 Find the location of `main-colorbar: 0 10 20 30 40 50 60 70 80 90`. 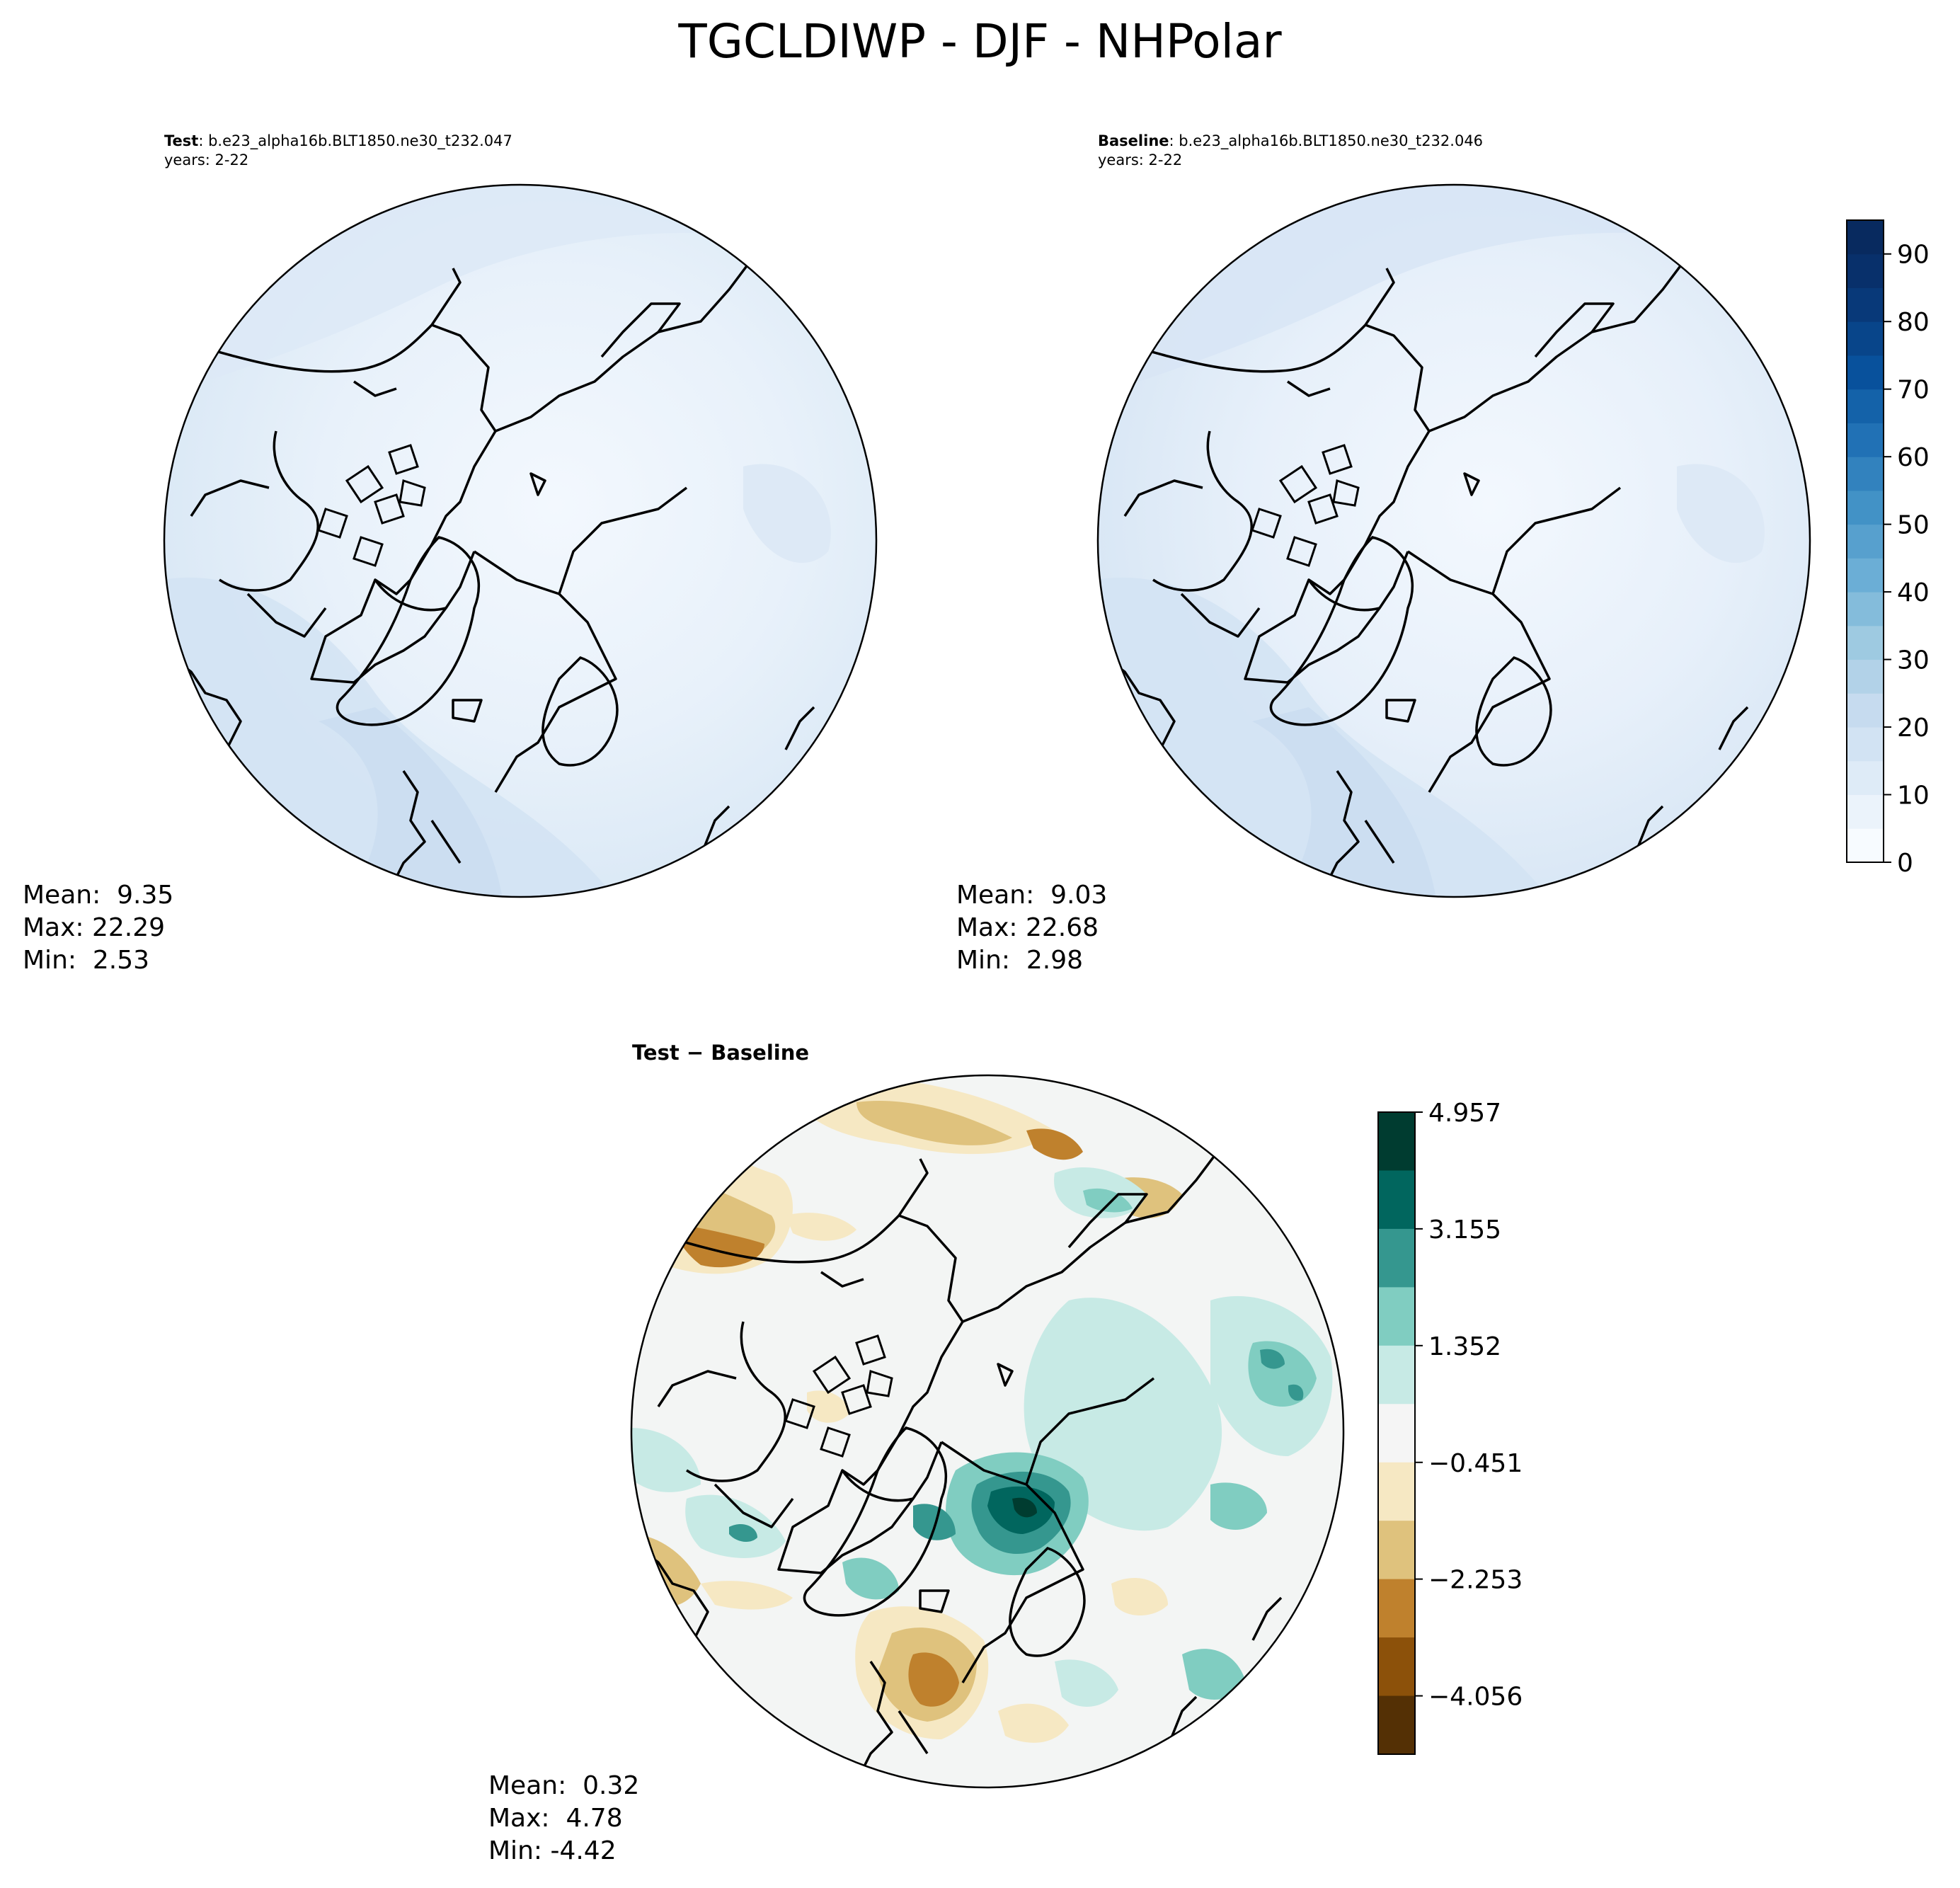

main-colorbar: 0 10 20 30 40 50 60 70 80 90 is located at coordinates (1888, 548).